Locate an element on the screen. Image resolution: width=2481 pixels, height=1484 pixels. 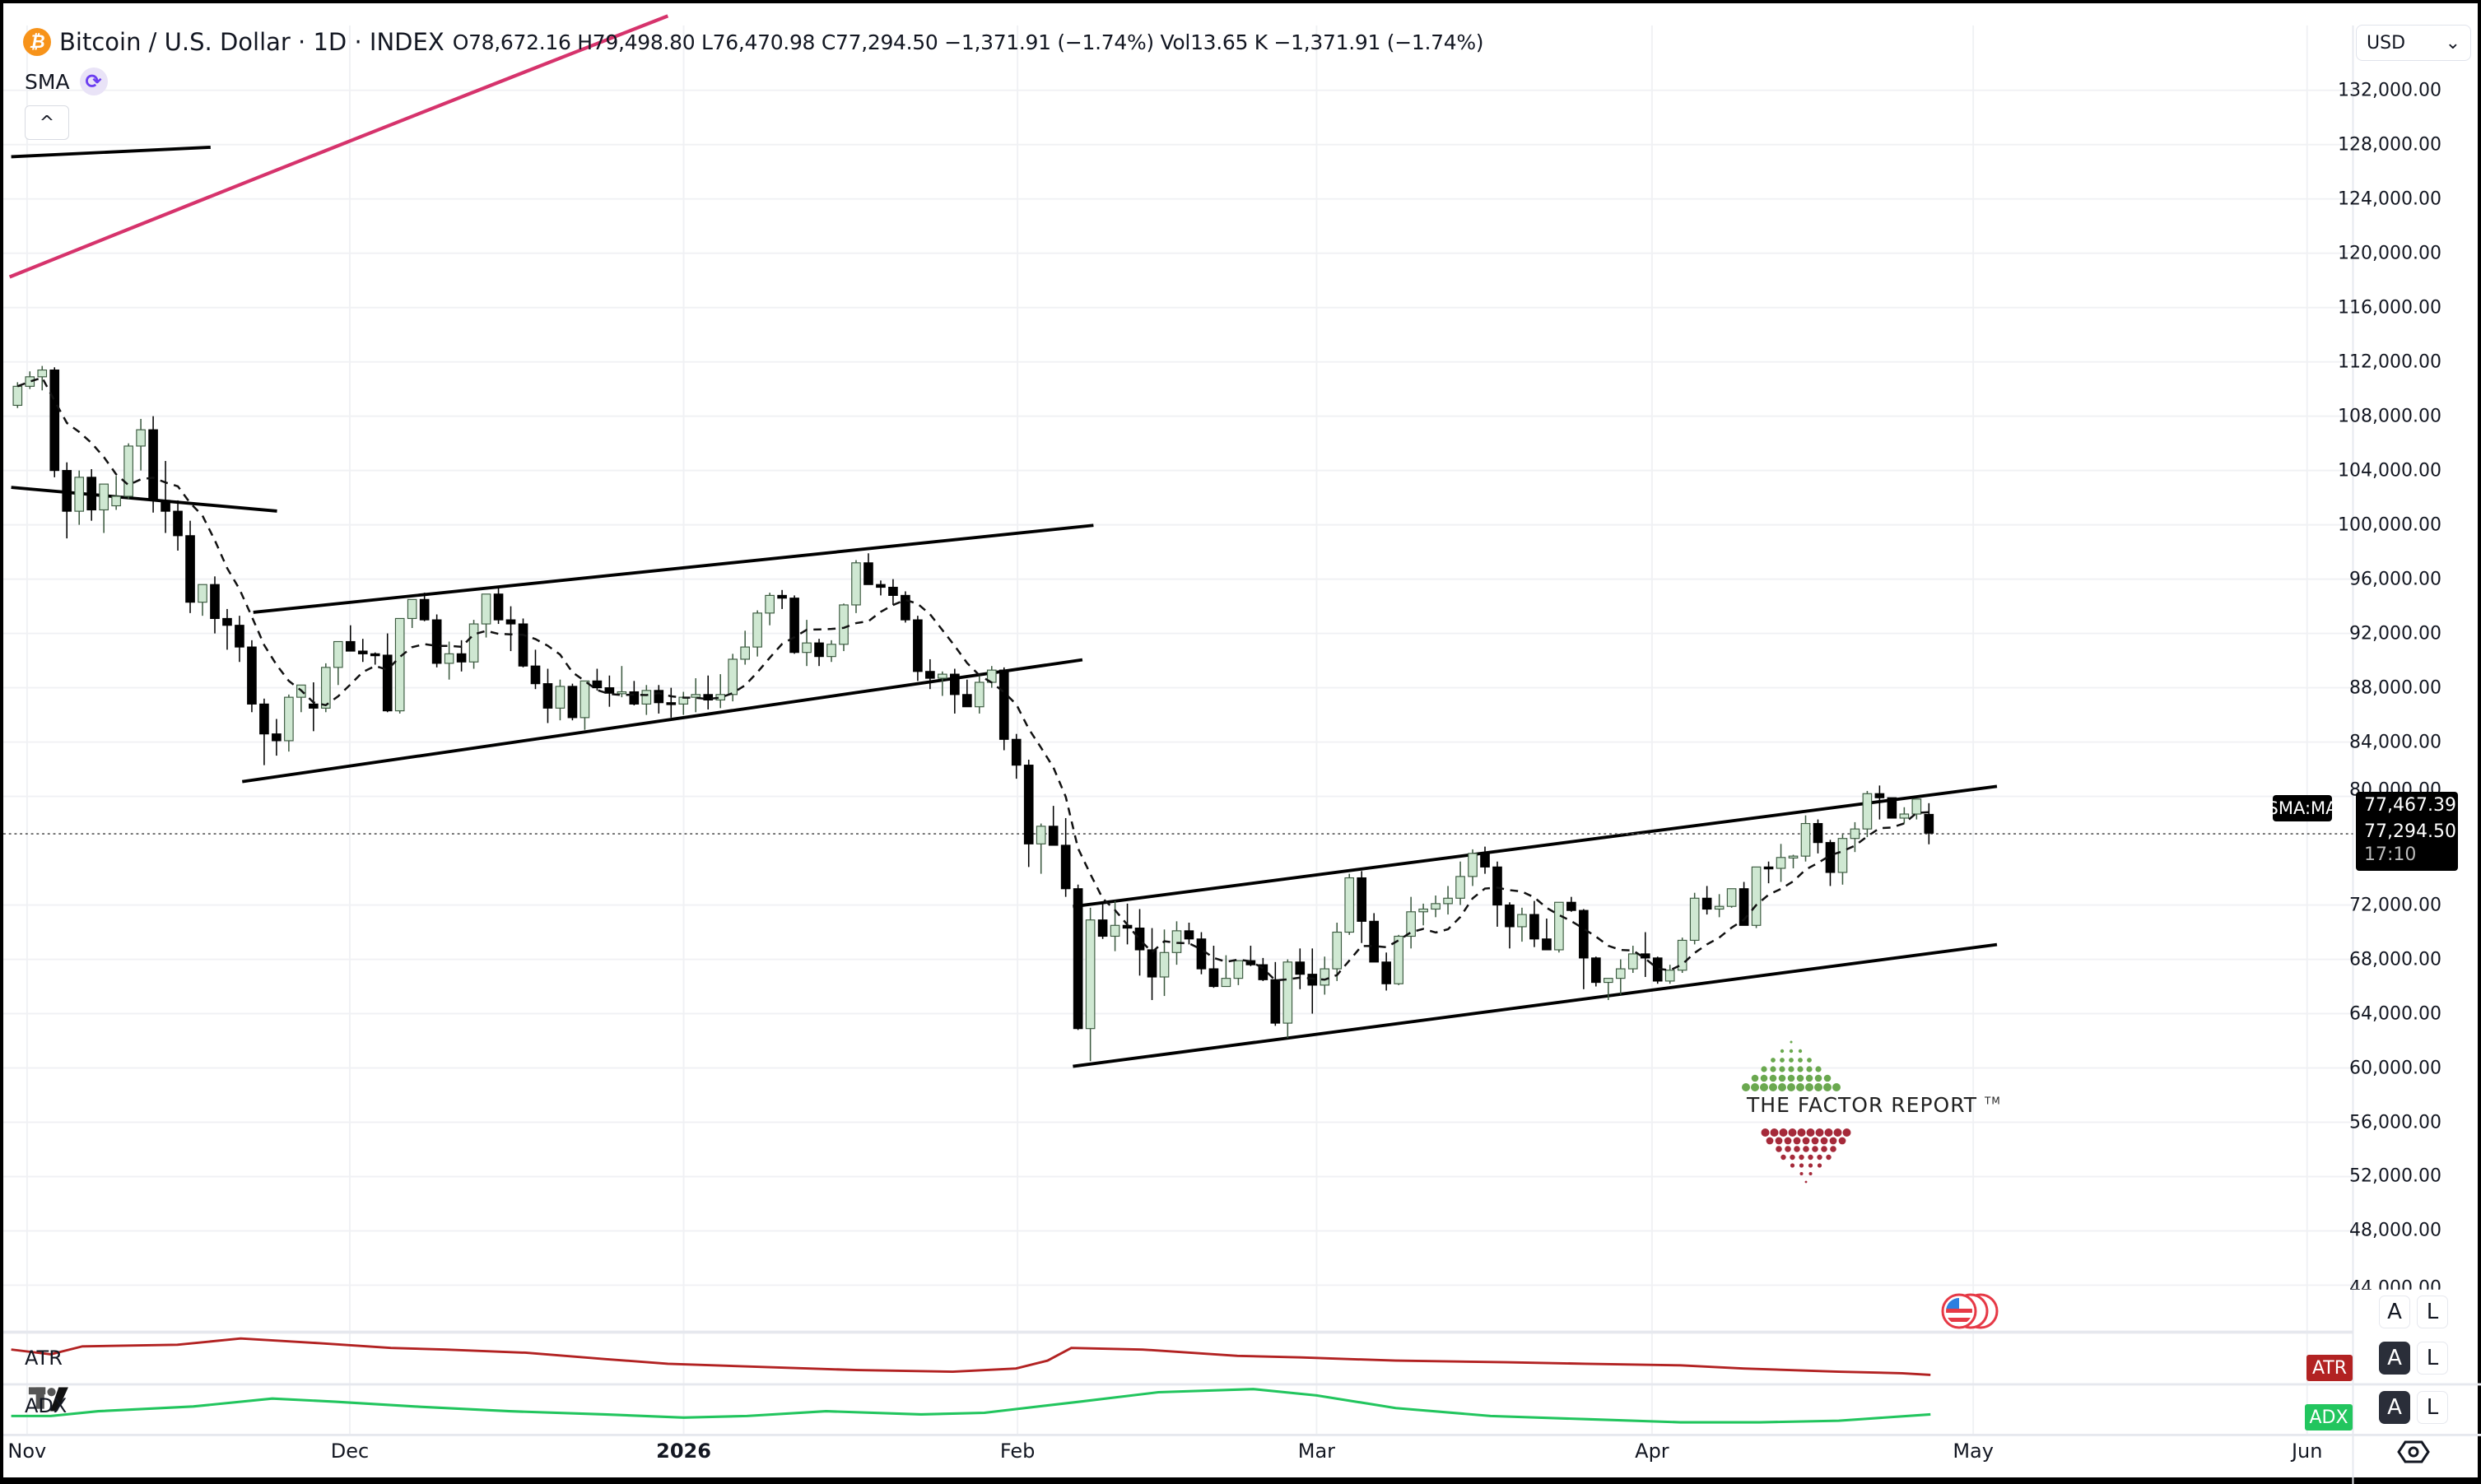
time-tick: Feb is located at coordinates (1017, 1451).